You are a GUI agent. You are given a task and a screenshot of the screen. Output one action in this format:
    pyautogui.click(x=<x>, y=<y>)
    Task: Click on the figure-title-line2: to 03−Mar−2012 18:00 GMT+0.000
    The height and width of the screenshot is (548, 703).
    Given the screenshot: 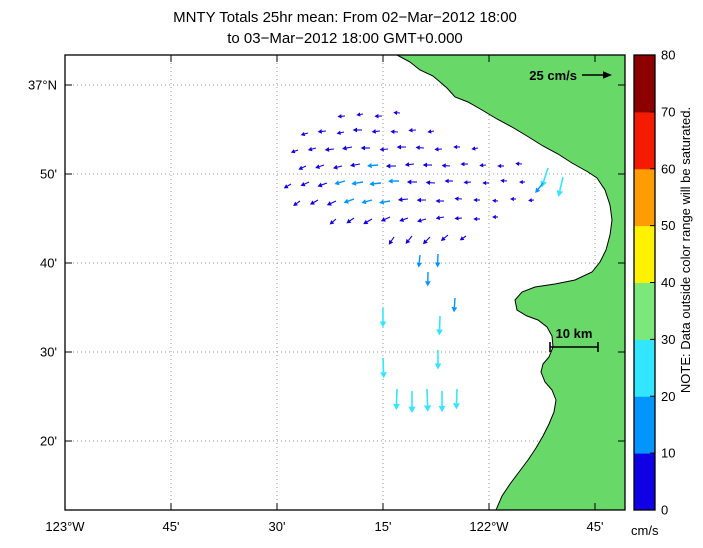 What is the action you would take?
    pyautogui.click(x=345, y=38)
    